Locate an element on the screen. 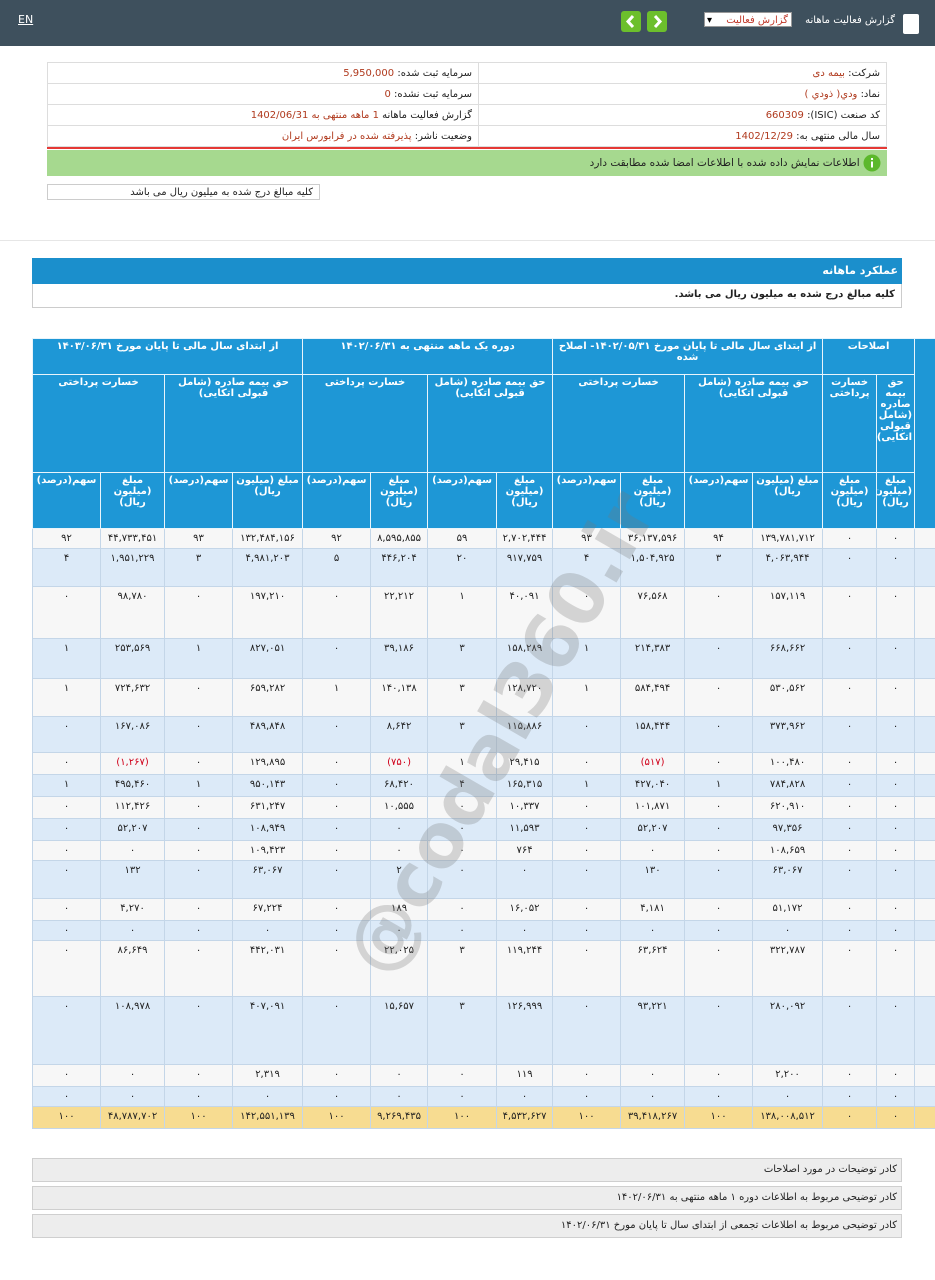 The width and height of the screenshot is (935, 1280). table-cell: ۲ is located at coordinates (399, 879).